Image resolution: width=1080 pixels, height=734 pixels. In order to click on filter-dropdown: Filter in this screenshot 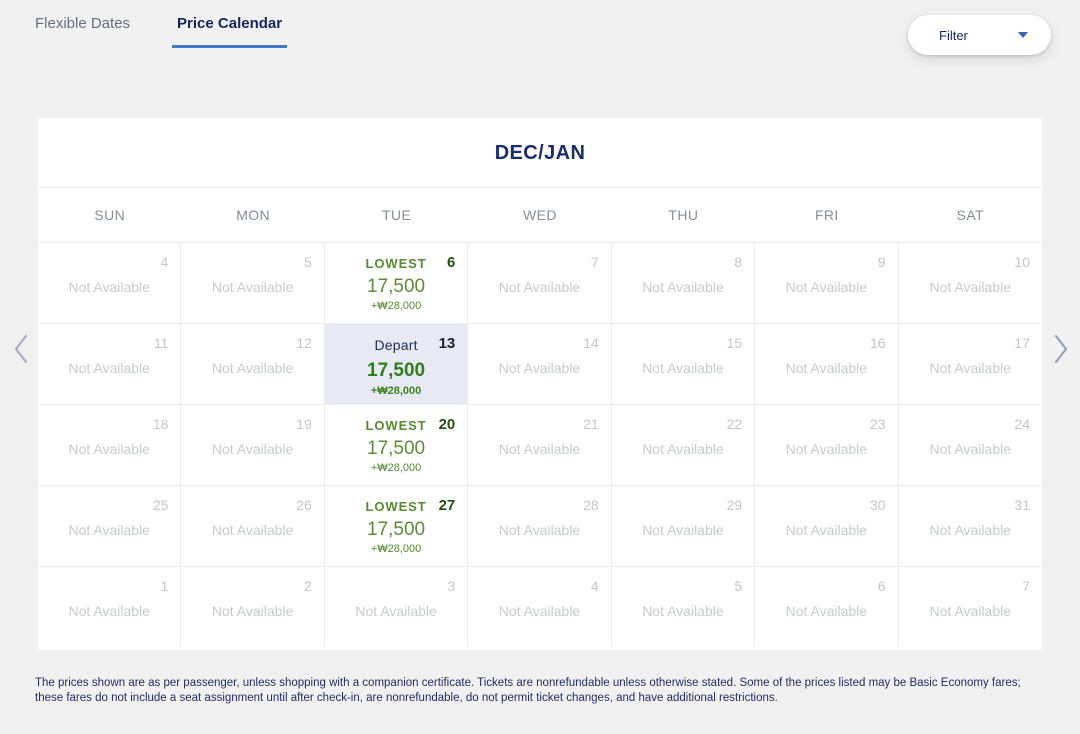, I will do `click(979, 35)`.